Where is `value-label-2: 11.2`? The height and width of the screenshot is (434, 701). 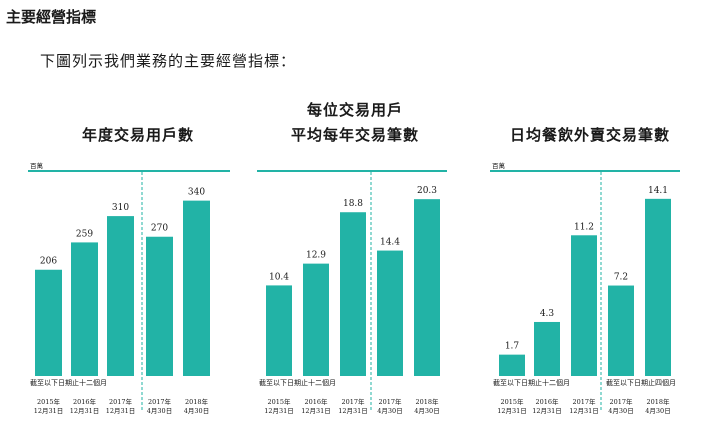 value-label-2: 11.2 is located at coordinates (584, 227).